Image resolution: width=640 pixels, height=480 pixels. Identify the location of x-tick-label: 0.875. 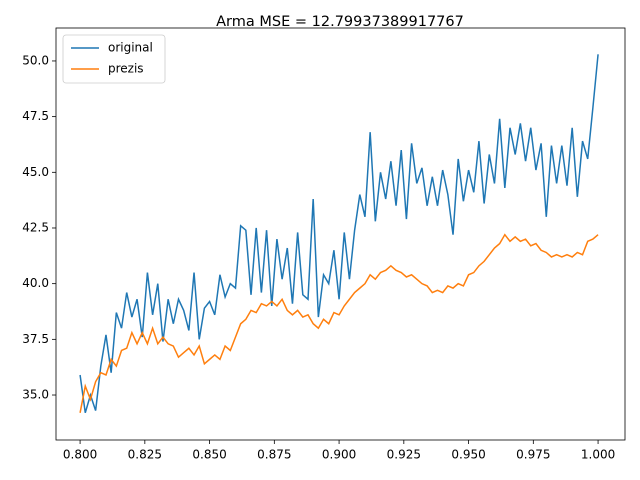
(274, 455).